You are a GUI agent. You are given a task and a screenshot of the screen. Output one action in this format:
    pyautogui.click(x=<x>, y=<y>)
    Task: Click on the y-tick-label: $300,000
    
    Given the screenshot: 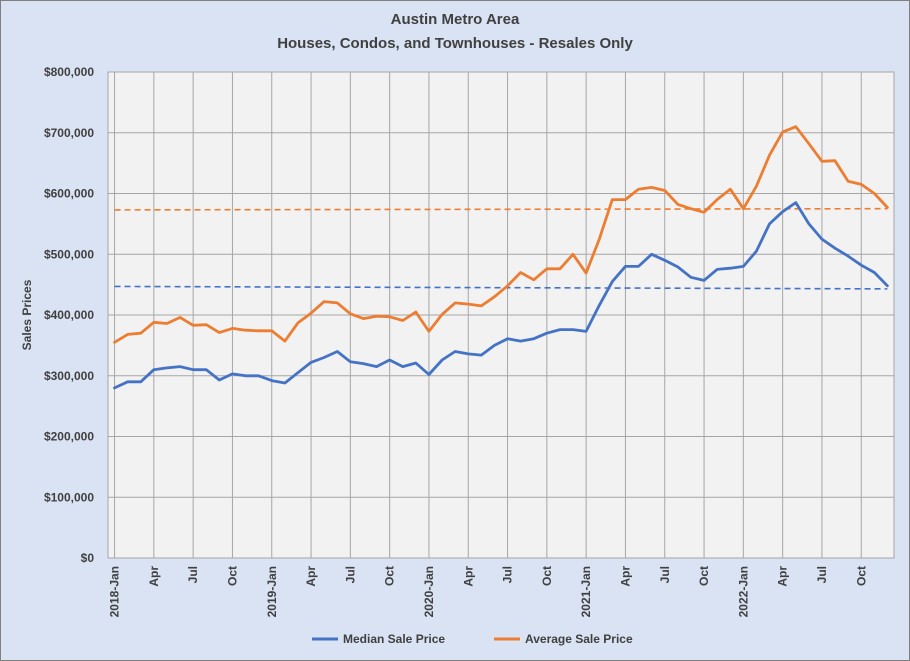 What is the action you would take?
    pyautogui.click(x=69, y=376)
    